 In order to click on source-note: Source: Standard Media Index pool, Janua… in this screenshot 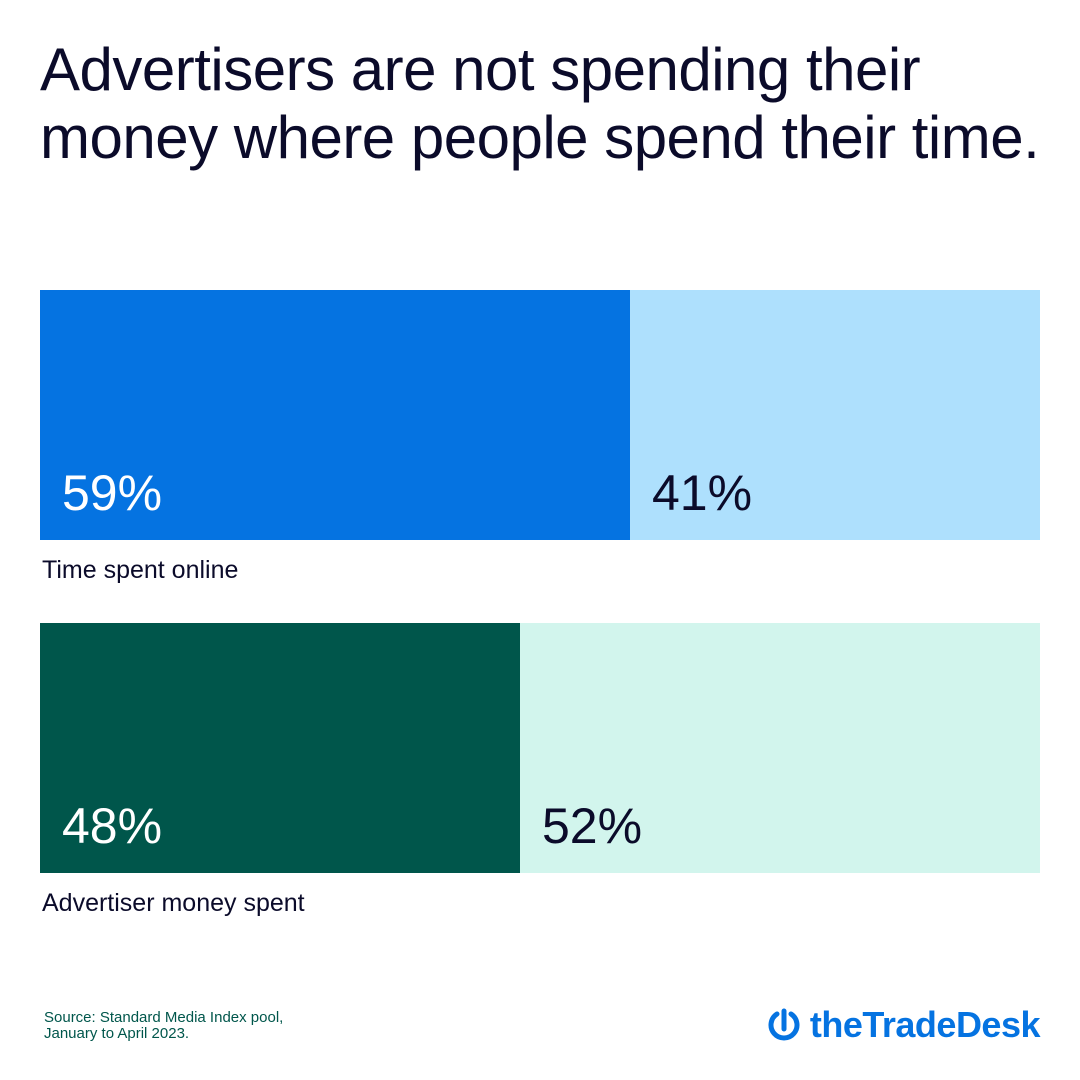, I will do `click(164, 1025)`.